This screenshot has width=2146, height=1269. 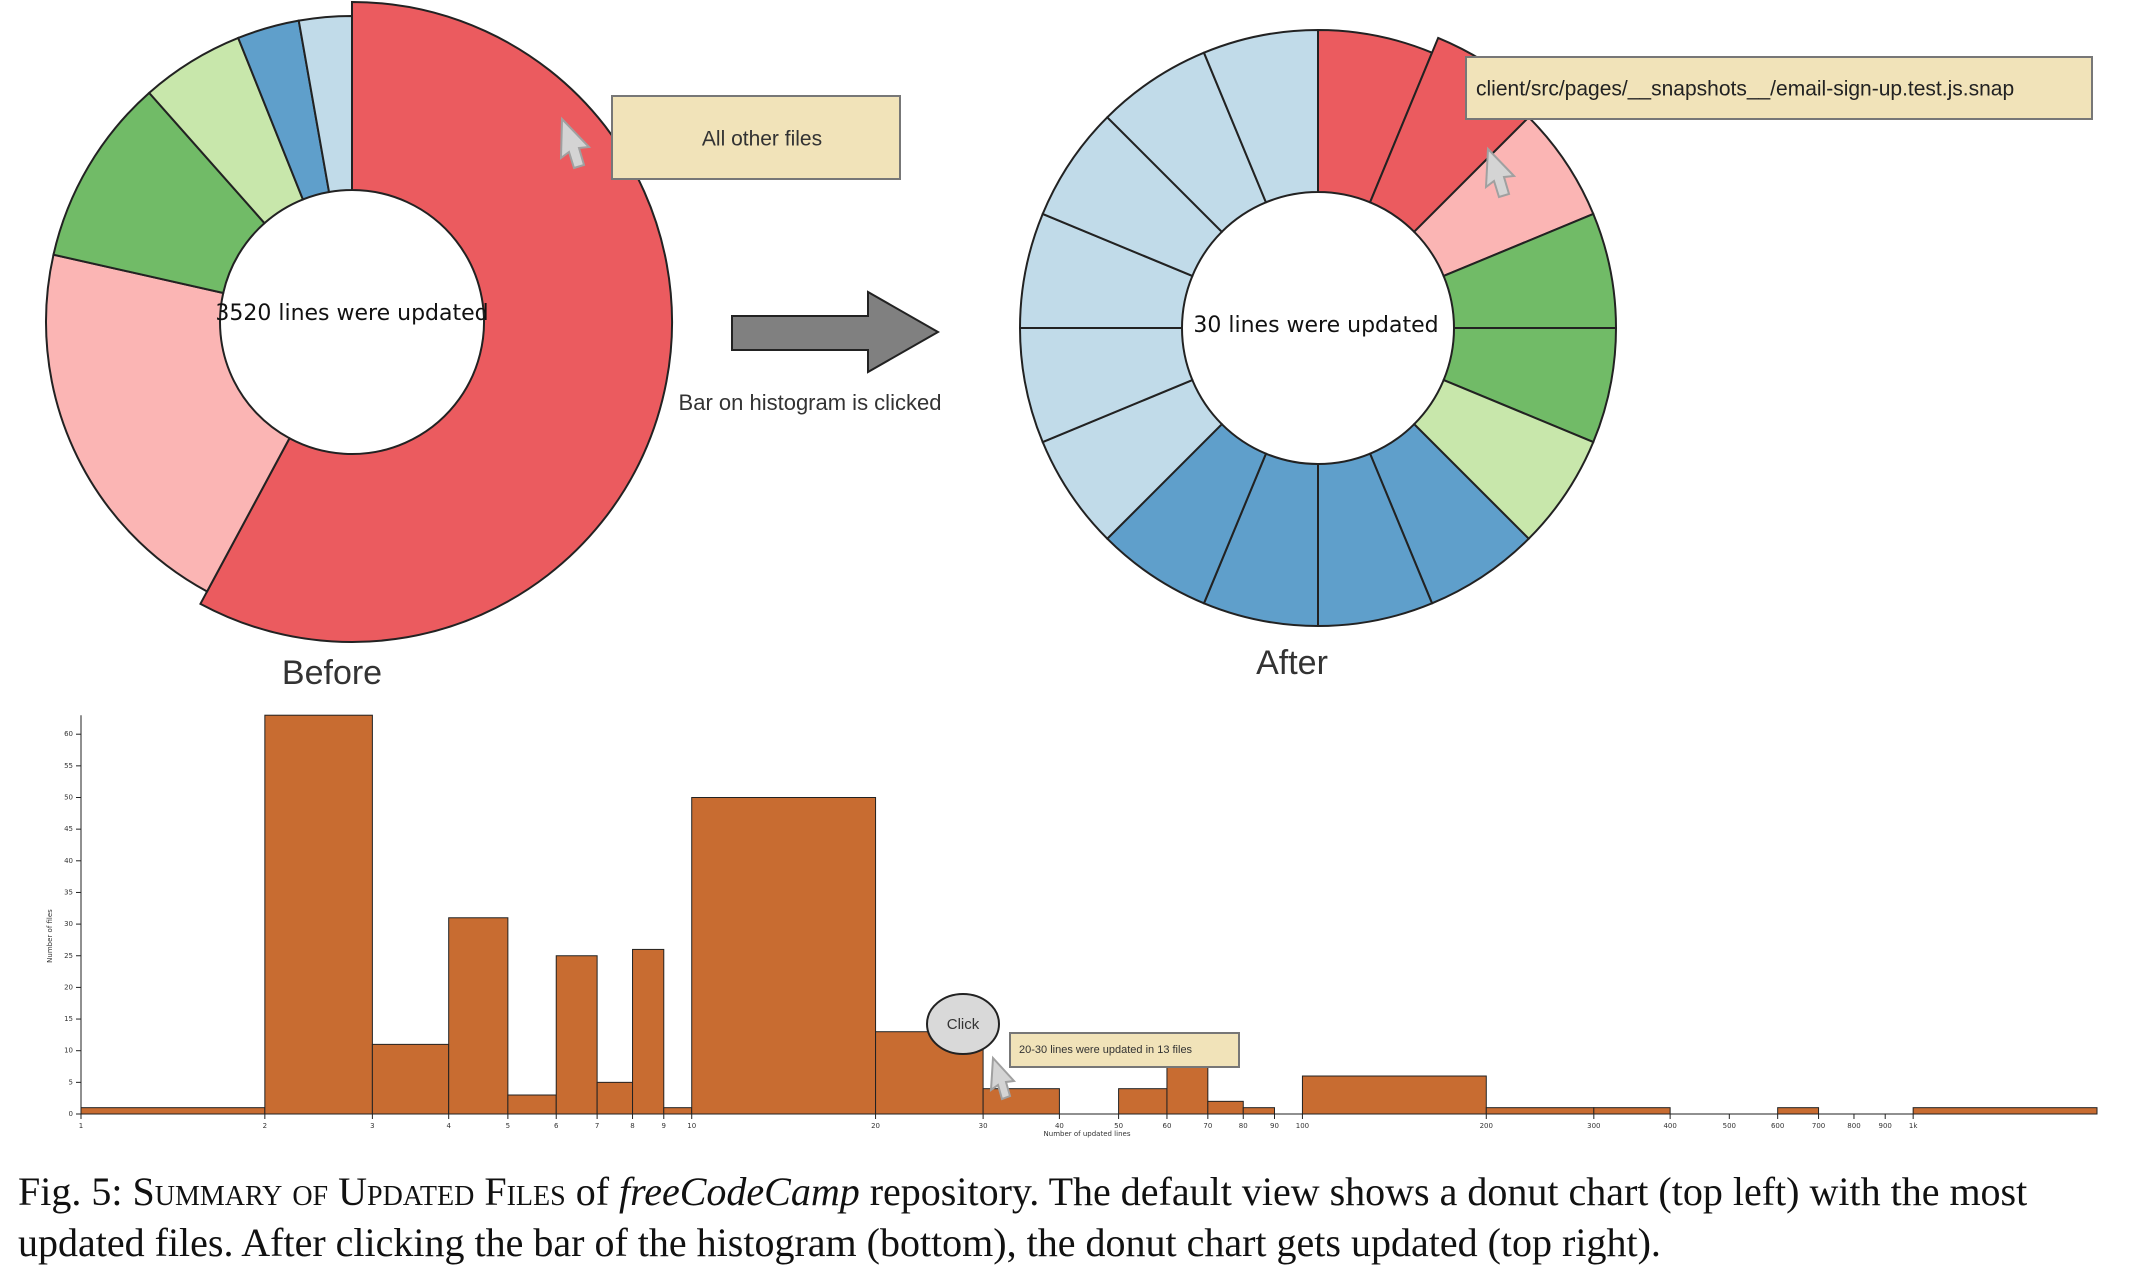 I want to click on x-tick-label: 20, so click(x=875, y=1126).